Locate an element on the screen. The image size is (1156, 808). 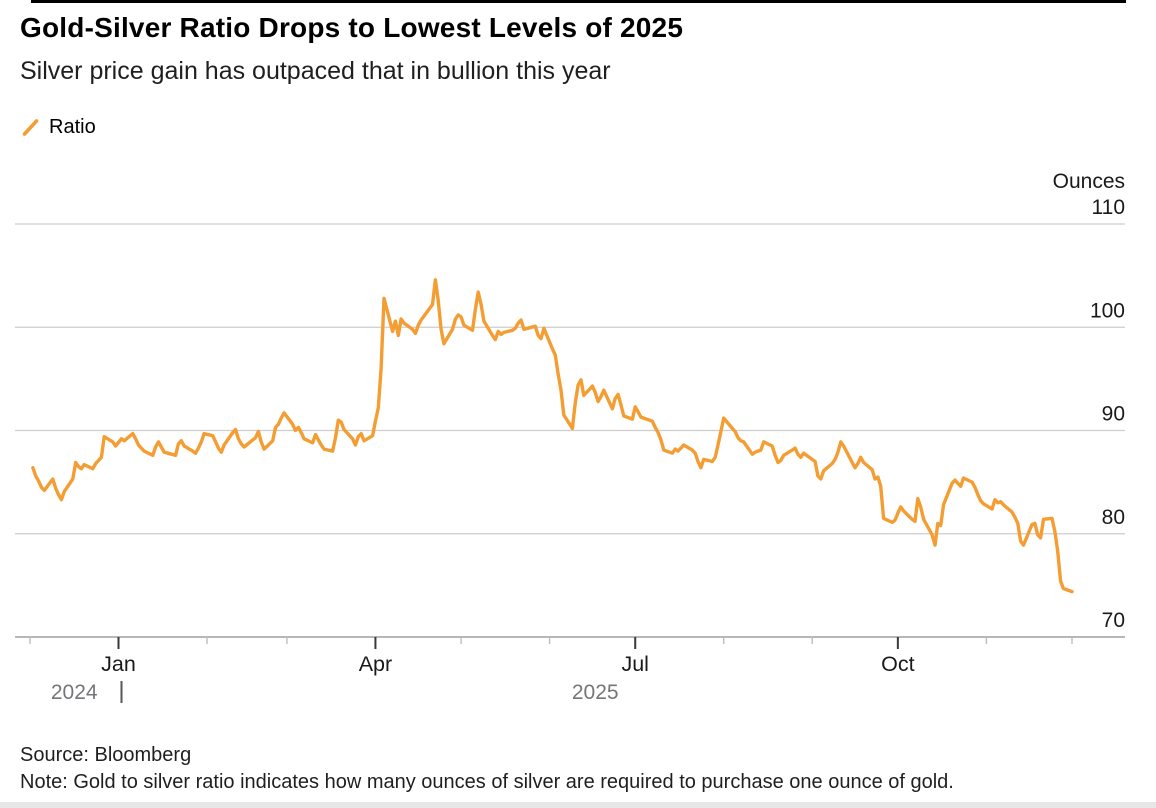
y-tick-label: 90 is located at coordinates (1113, 414).